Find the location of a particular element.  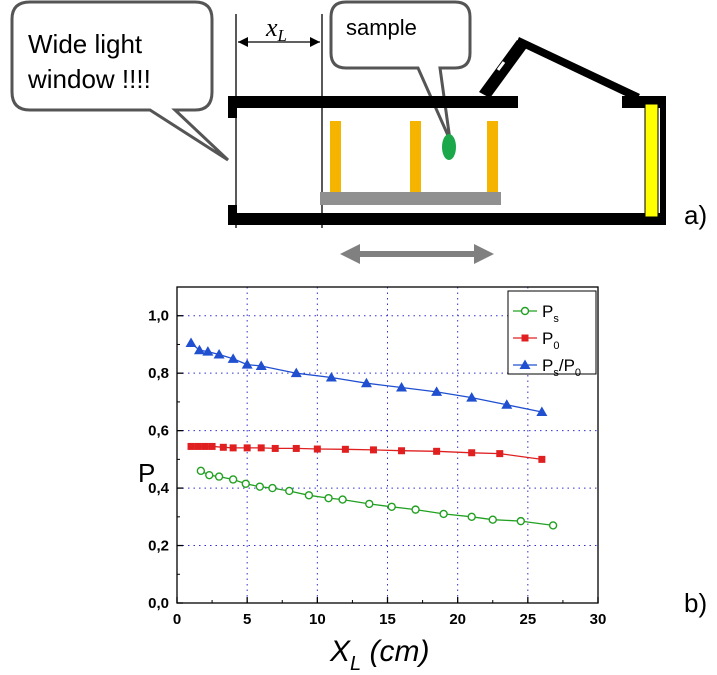

chamber-bottom-wall is located at coordinates (447, 219).